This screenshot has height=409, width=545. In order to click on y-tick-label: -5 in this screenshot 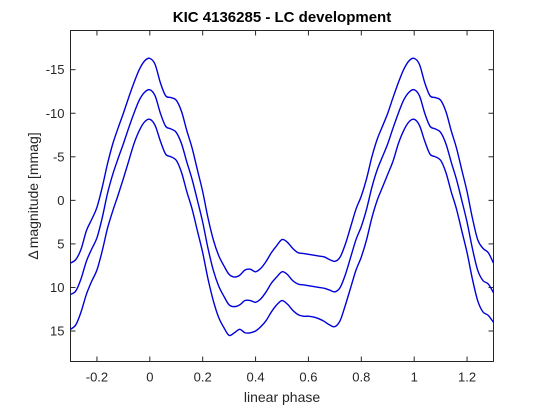, I will do `click(59, 156)`.